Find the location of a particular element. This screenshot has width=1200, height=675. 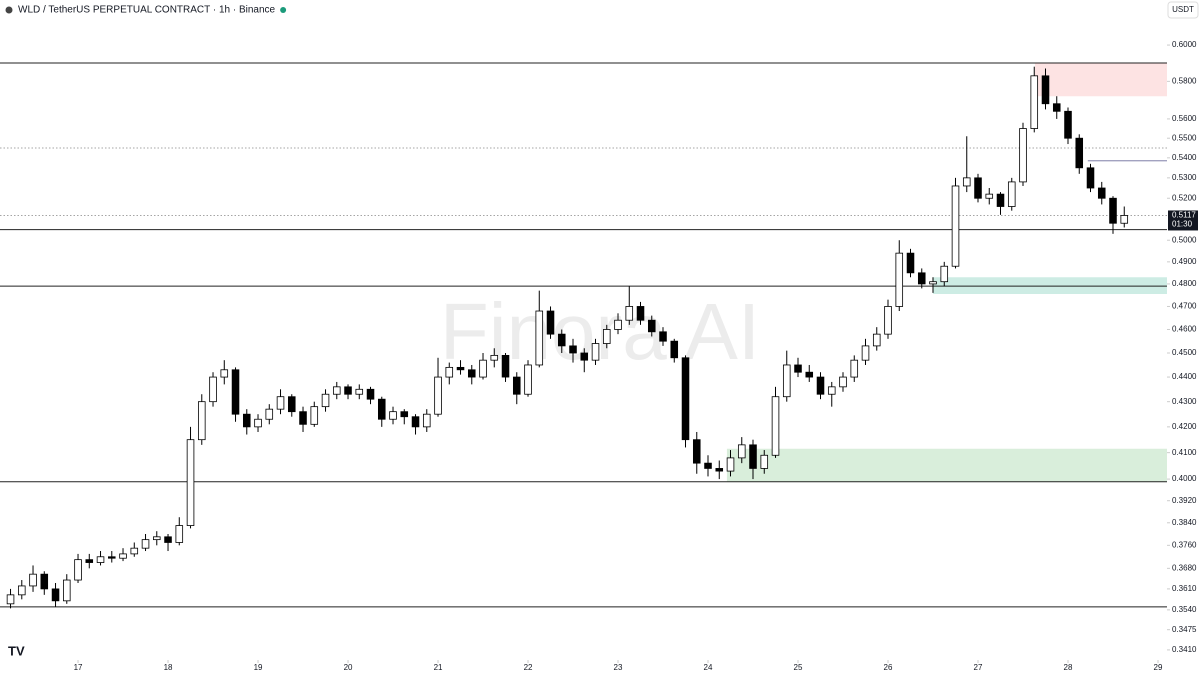

status-dot is located at coordinates (283, 10).